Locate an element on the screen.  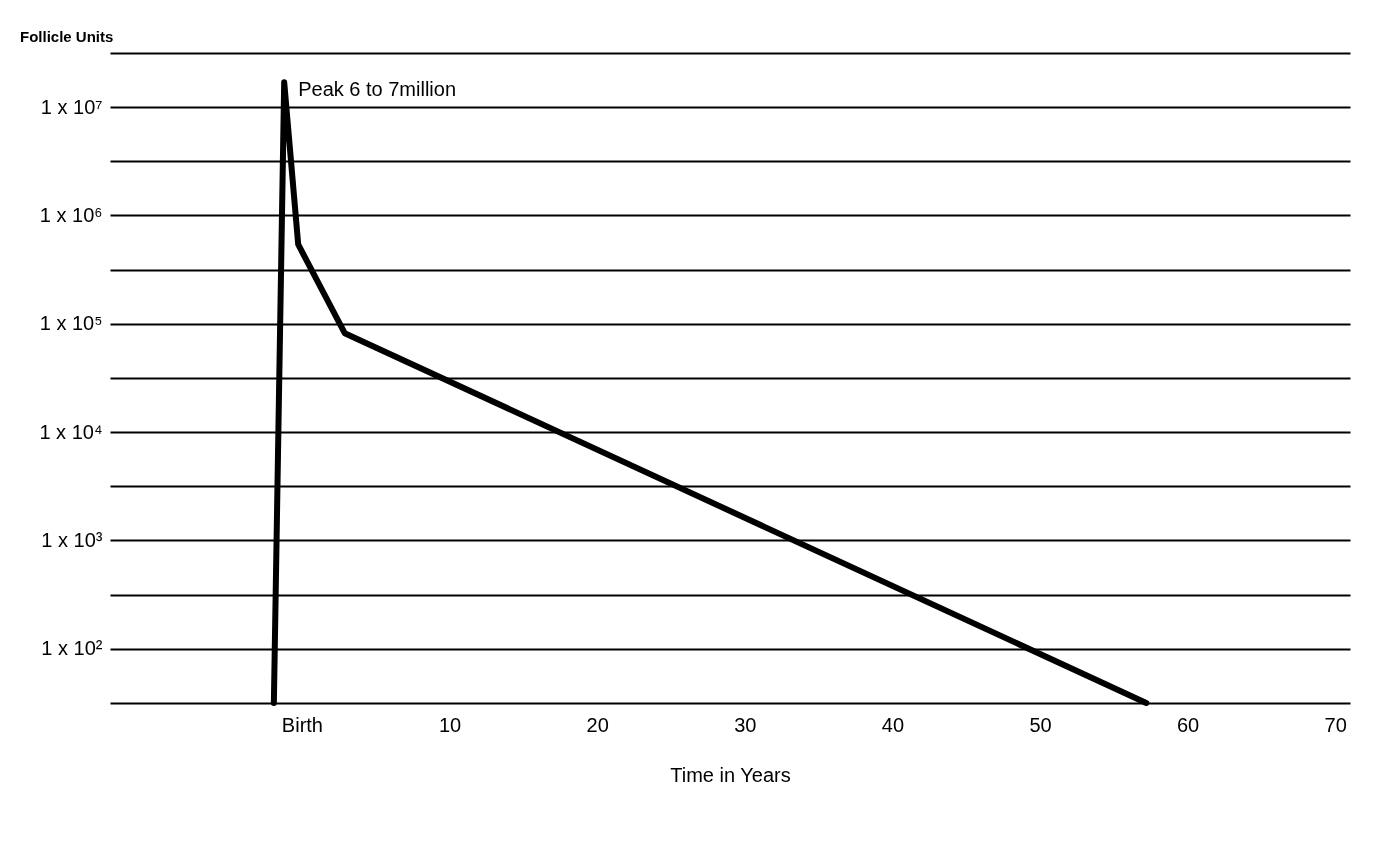
y-tick-label: 1 x 10² is located at coordinates (72, 648).